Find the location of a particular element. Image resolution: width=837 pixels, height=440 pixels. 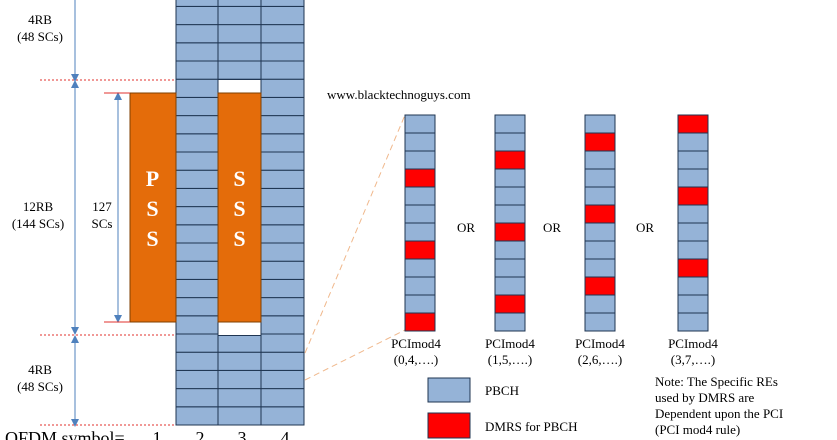

sss-block is located at coordinates (239, 207).